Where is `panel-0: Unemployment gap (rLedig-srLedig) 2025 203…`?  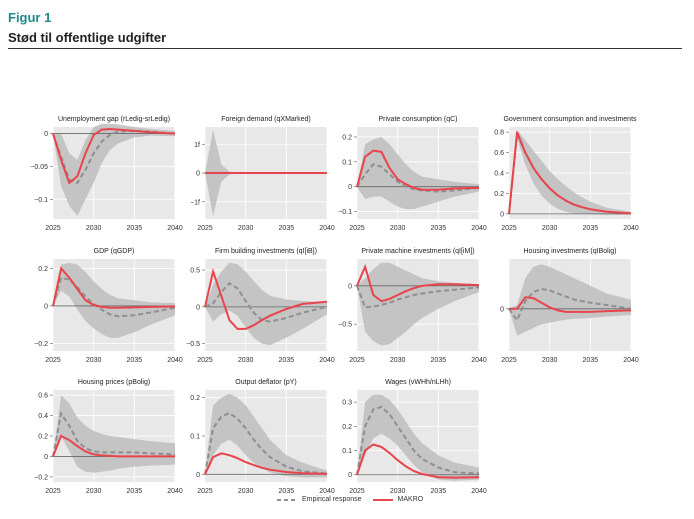
panel-0: Unemployment gap (rLedig-srLedig) 2025 203… is located at coordinates (106, 174).